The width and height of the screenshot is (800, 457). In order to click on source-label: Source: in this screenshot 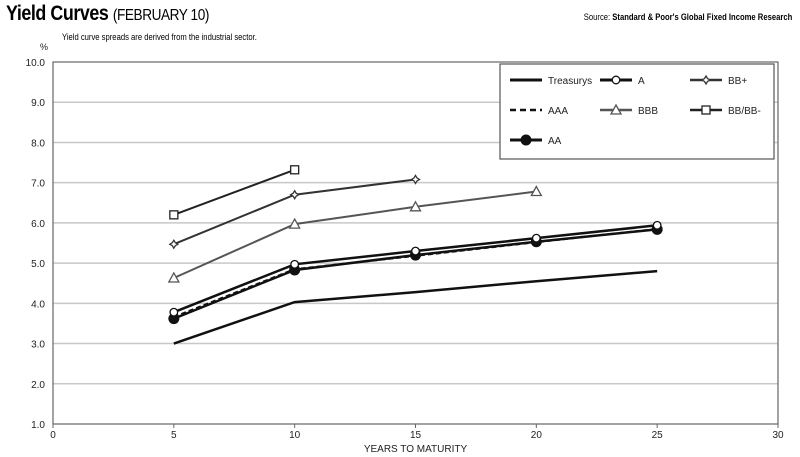, I will do `click(596, 17)`.